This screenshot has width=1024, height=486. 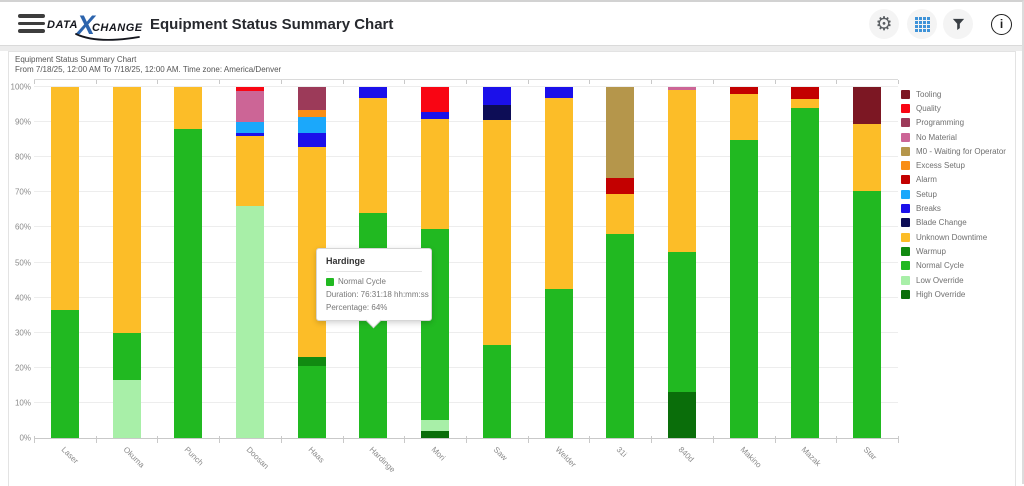 What do you see at coordinates (884, 24) in the screenshot?
I see `settings-gear-icon: ⚙` at bounding box center [884, 24].